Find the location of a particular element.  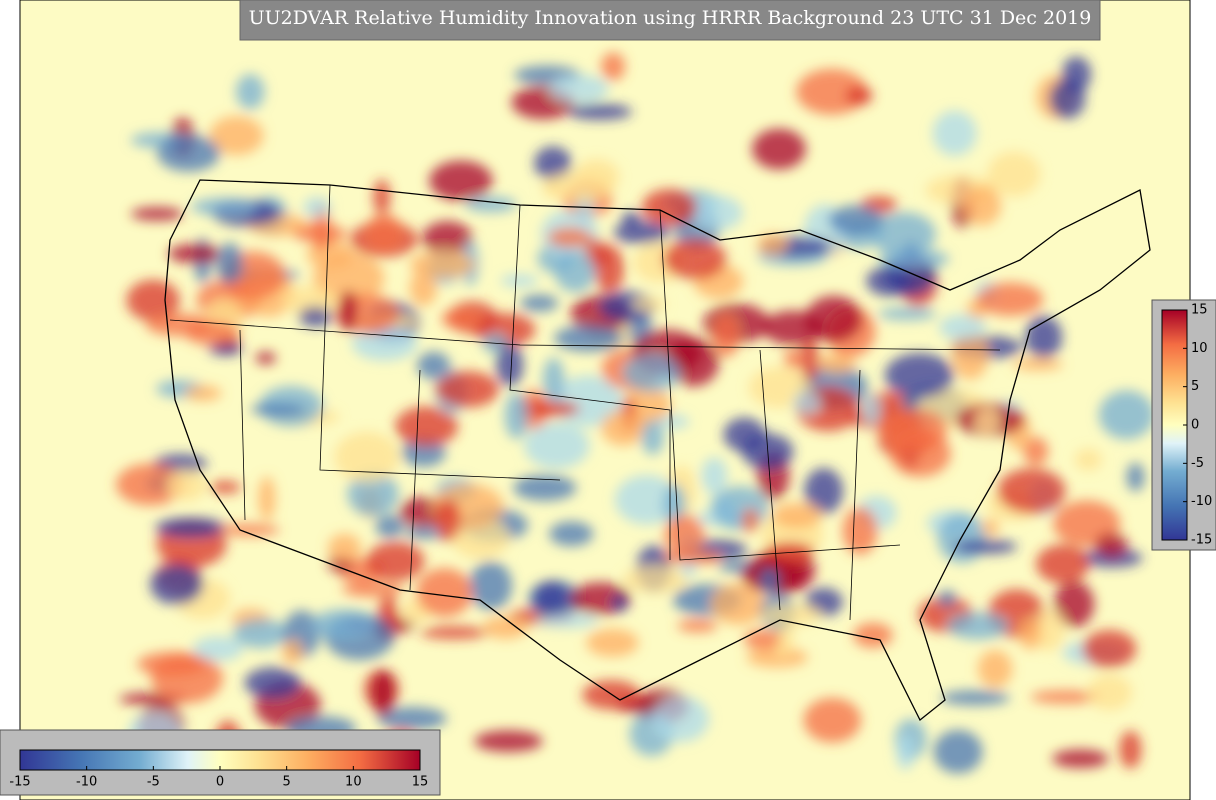

colorbar-tick-label: 5 is located at coordinates (287, 782).